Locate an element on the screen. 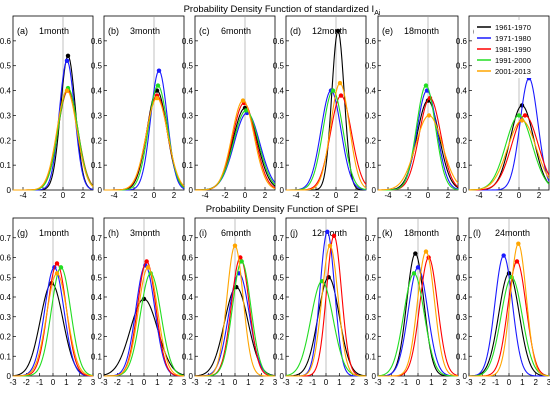  panel-0-0-ytick-label-6: 0.6 is located at coordinates (6, 41).